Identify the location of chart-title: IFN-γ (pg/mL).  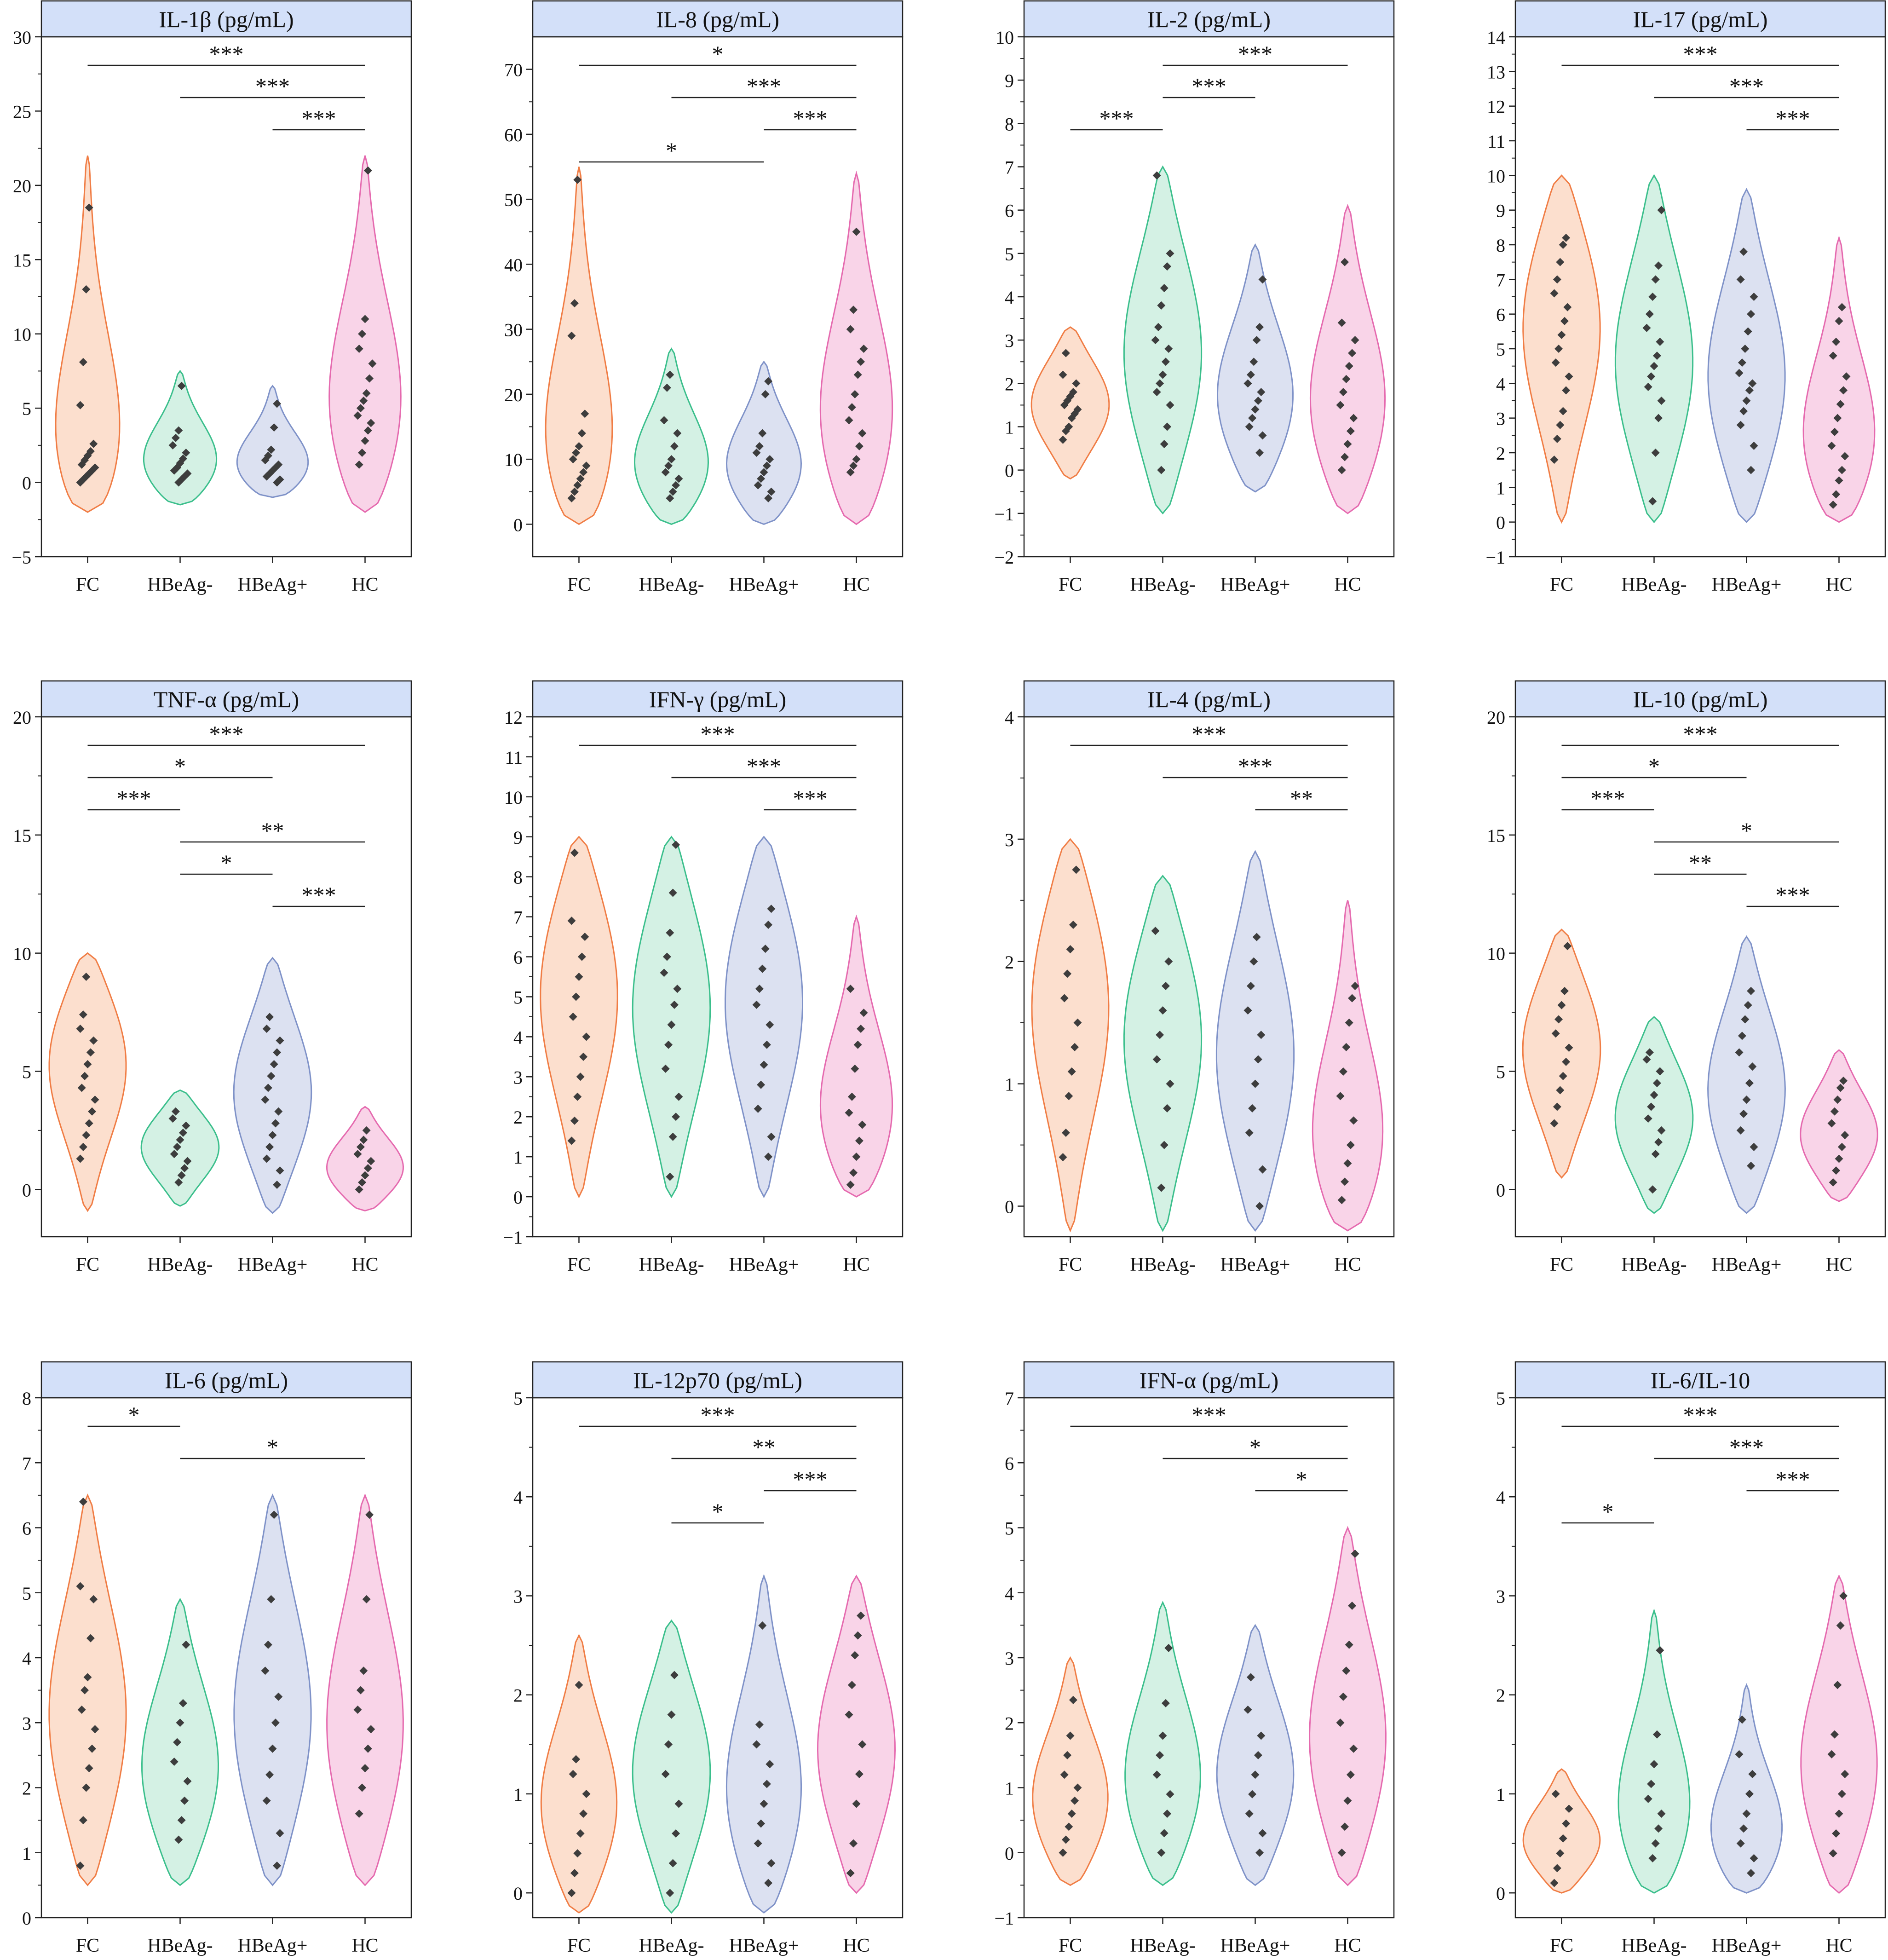
(717, 699).